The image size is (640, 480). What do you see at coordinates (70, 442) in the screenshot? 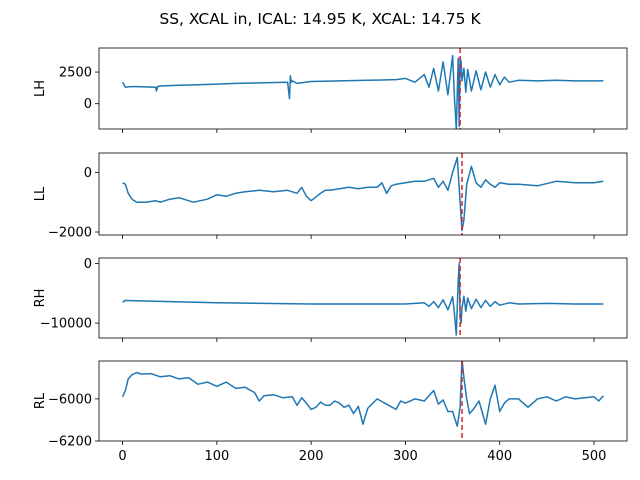
I see `y-tick-label: −6200` at bounding box center [70, 442].